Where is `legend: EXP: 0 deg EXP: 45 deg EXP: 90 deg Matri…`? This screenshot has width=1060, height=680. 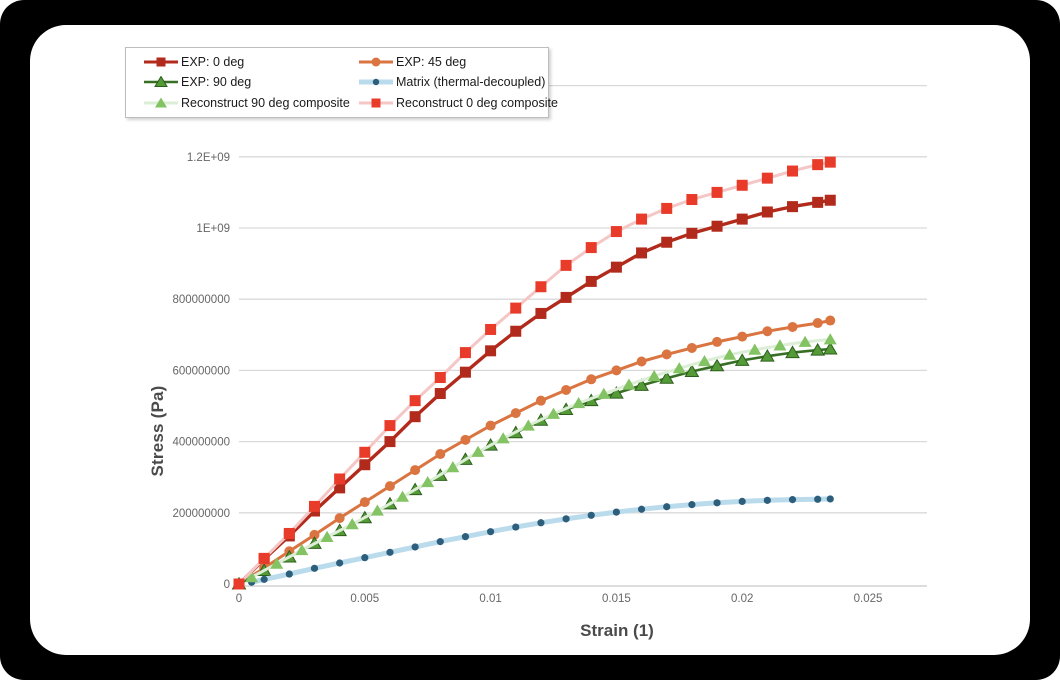
legend: EXP: 0 deg EXP: 45 deg EXP: 90 deg Matri… is located at coordinates (341, 82).